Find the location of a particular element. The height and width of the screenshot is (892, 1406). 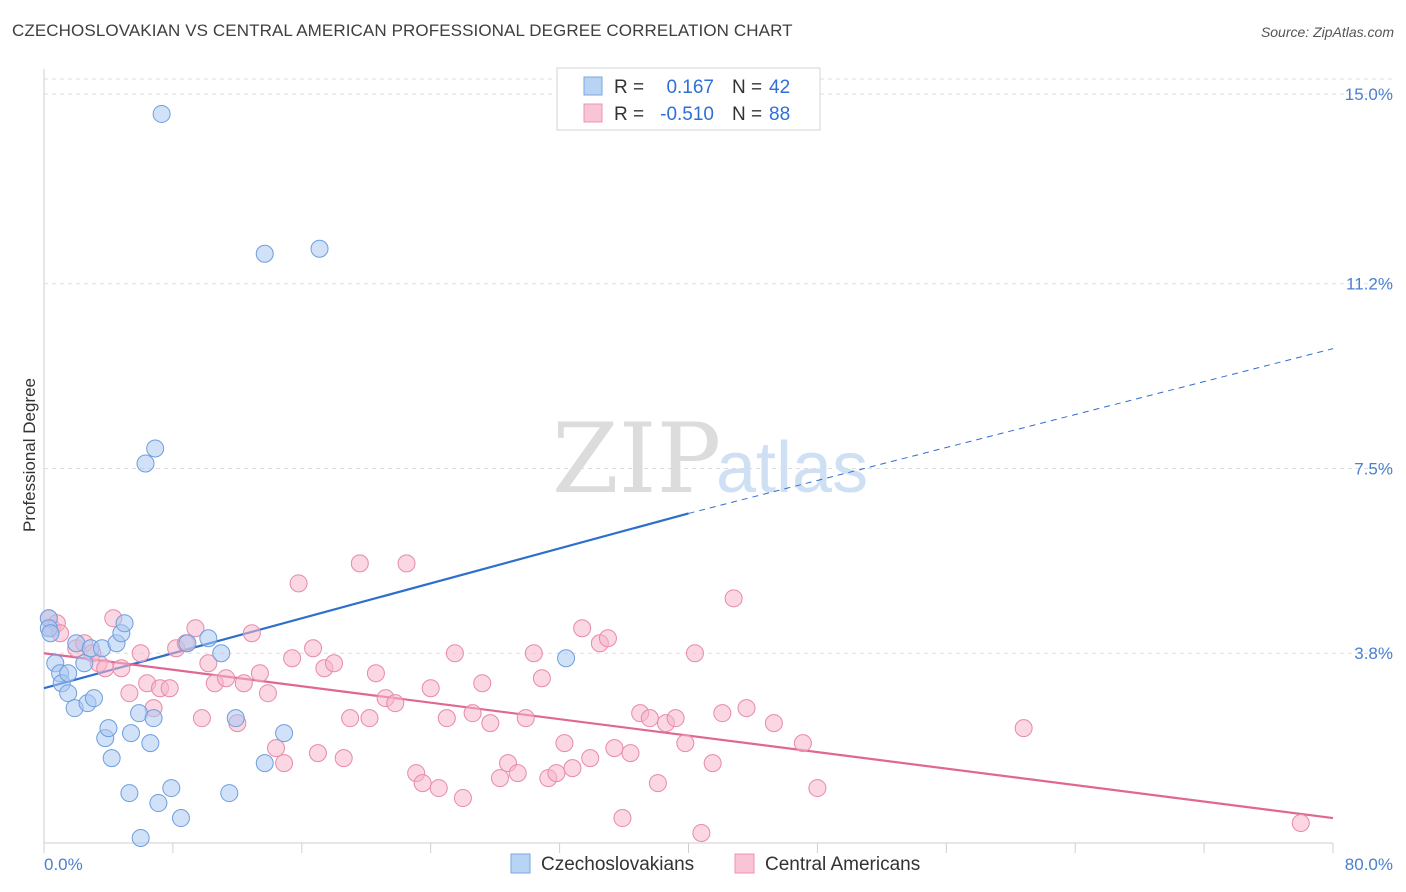

legend-n-value-1: 42 is located at coordinates (779, 87).